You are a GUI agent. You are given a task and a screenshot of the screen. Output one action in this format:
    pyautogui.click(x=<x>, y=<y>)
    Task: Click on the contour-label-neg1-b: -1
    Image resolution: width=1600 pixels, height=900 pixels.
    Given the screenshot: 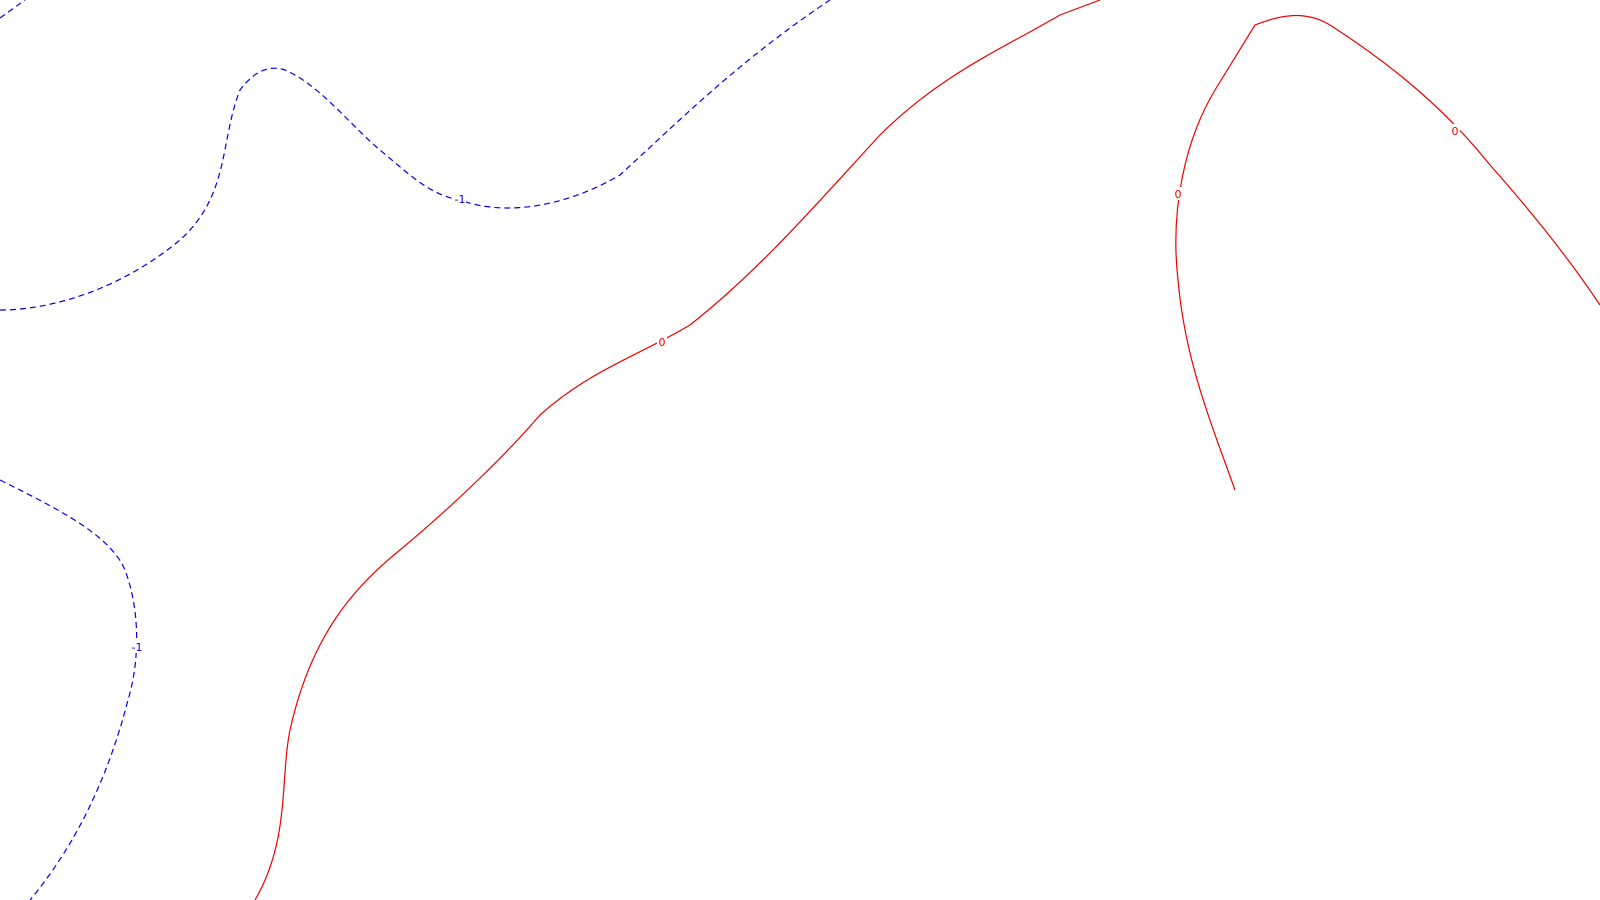 What is the action you would take?
    pyautogui.click(x=137, y=647)
    